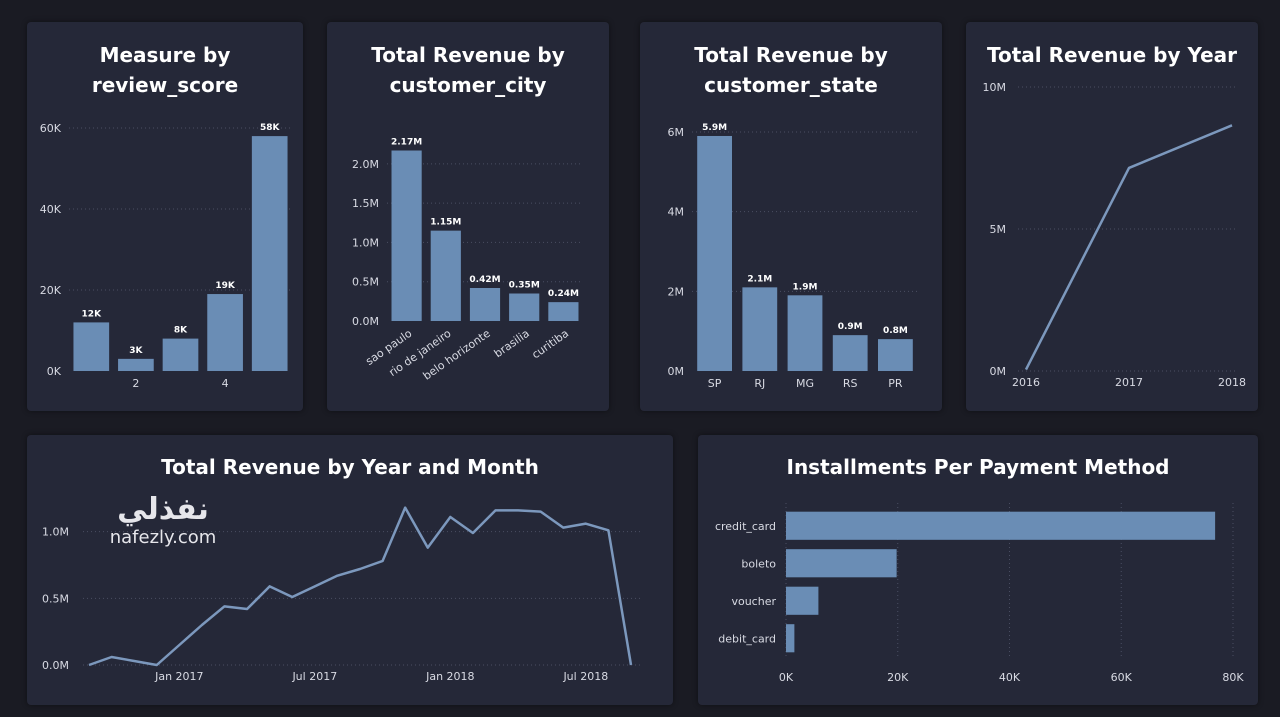 The height and width of the screenshot is (717, 1280). What do you see at coordinates (995, 87) in the screenshot?
I see `y-tick-label: 10M` at bounding box center [995, 87].